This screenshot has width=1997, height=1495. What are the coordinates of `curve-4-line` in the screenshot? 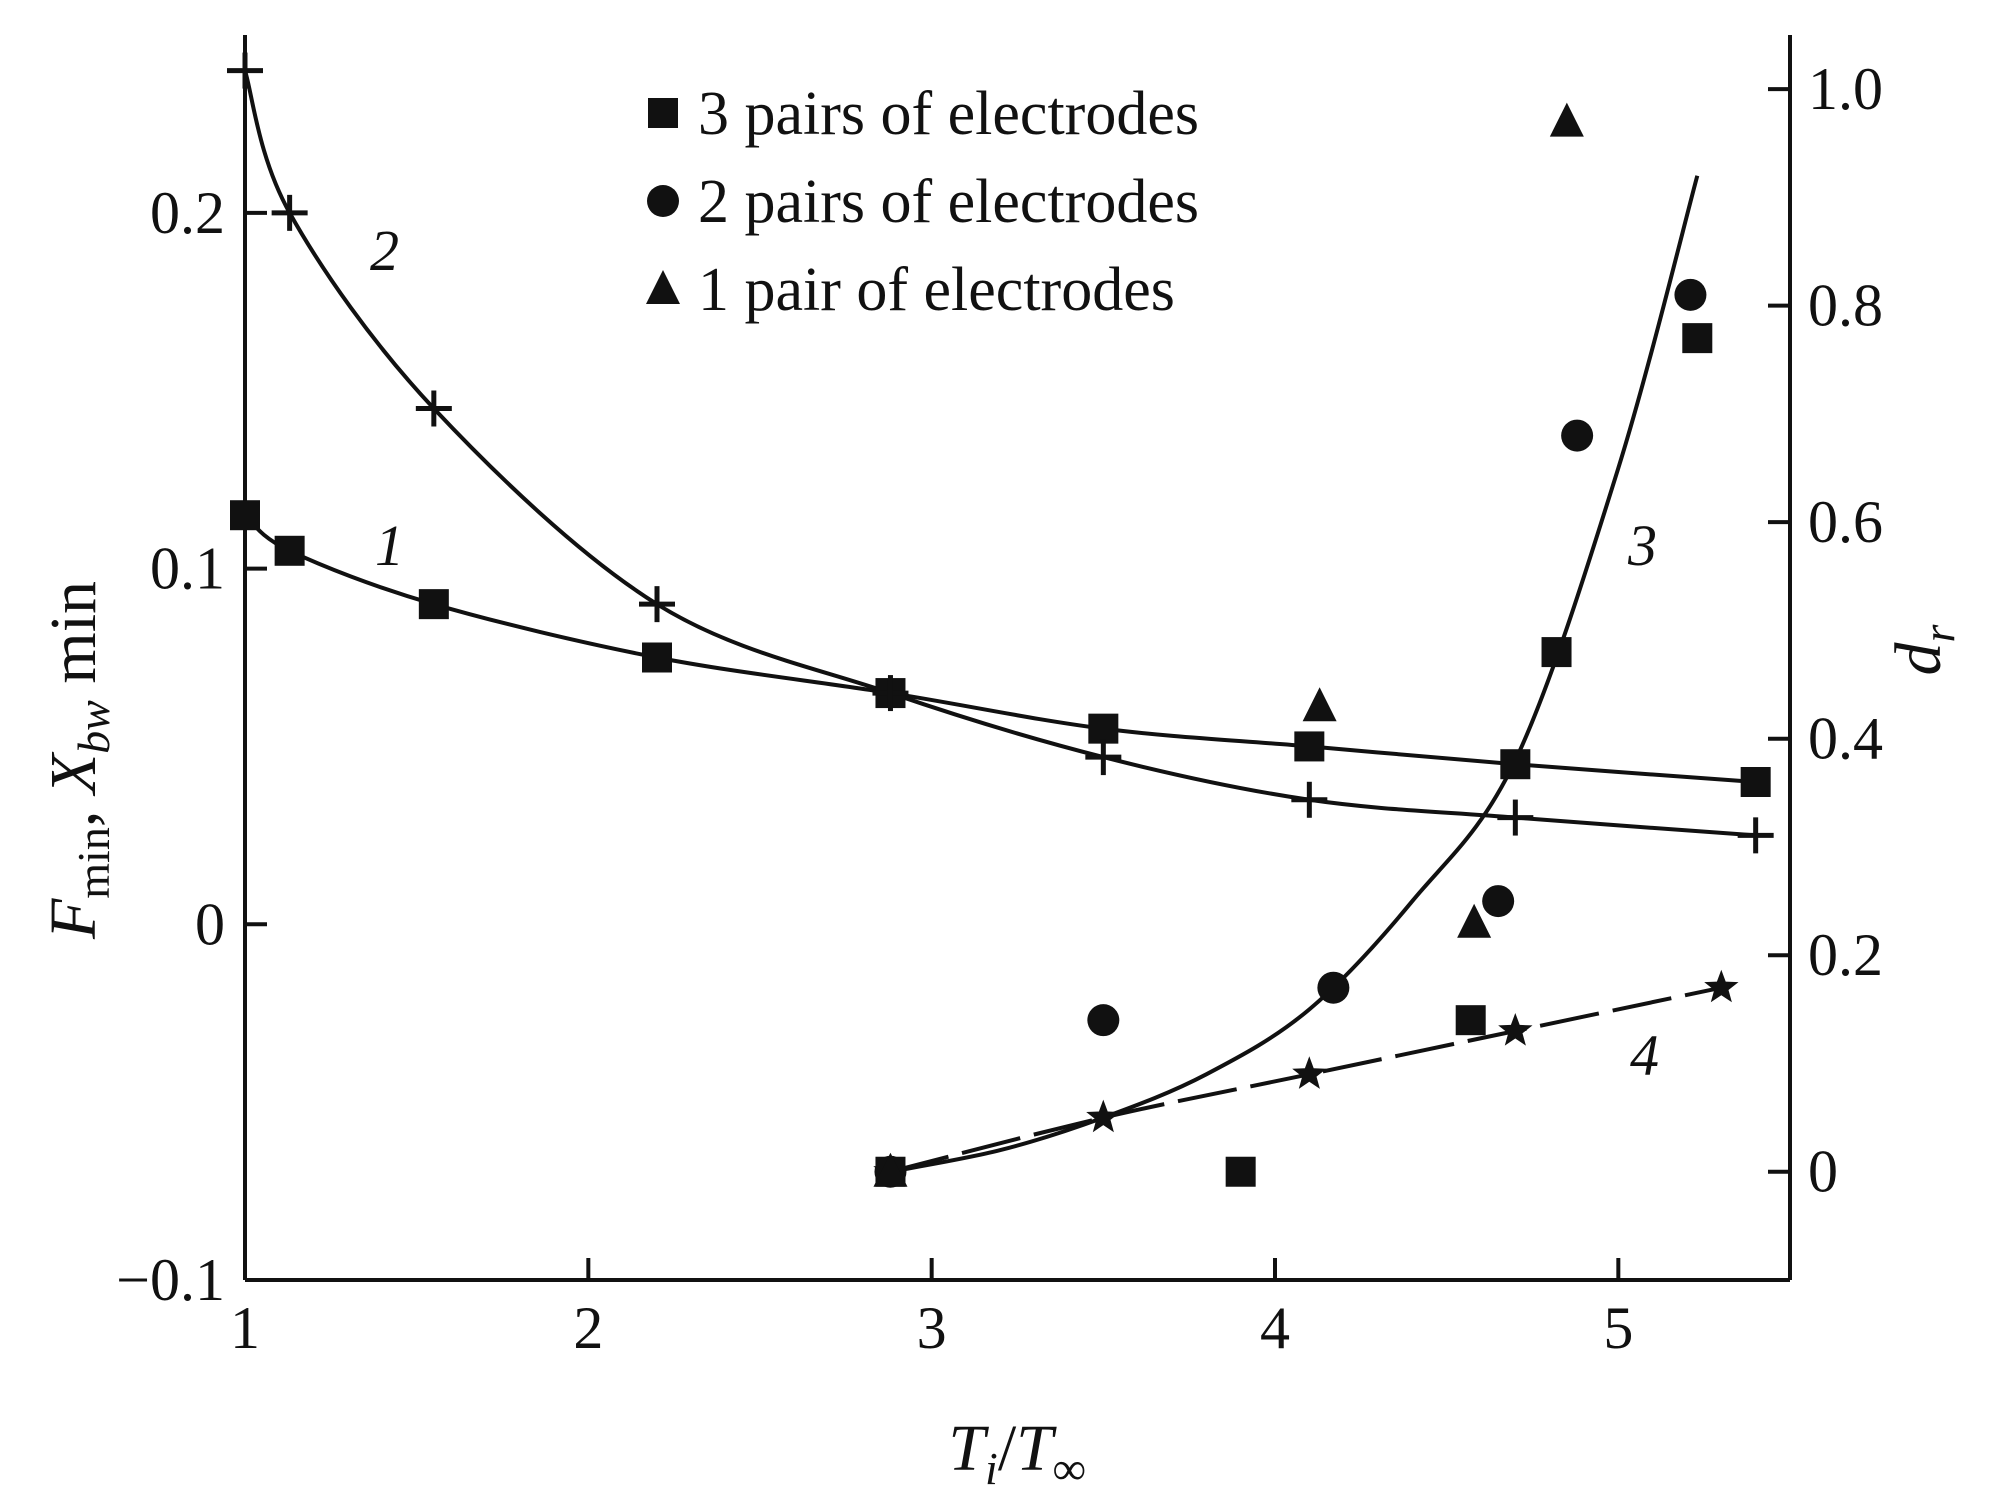 It's located at (1305, 1079).